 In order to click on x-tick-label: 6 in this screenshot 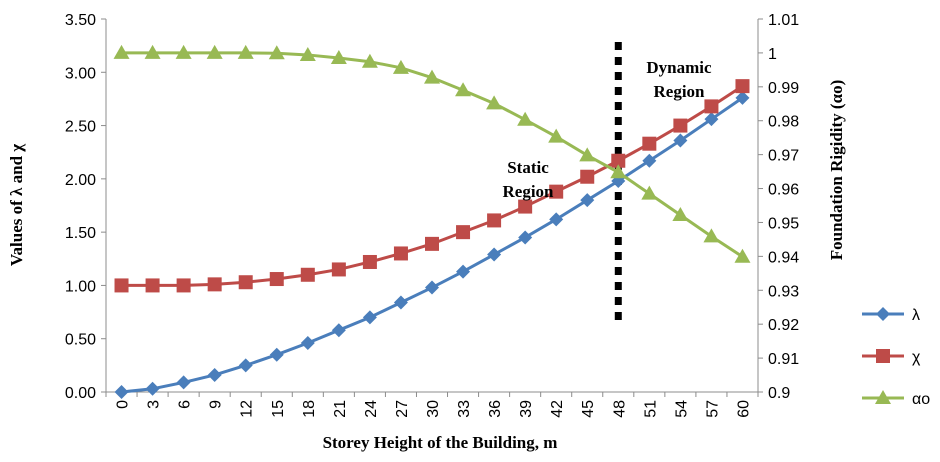, I will do `click(185, 404)`.